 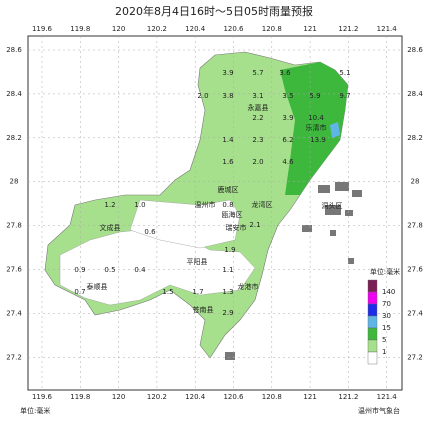 I want to click on rain-value: 0.4, so click(x=140, y=270).